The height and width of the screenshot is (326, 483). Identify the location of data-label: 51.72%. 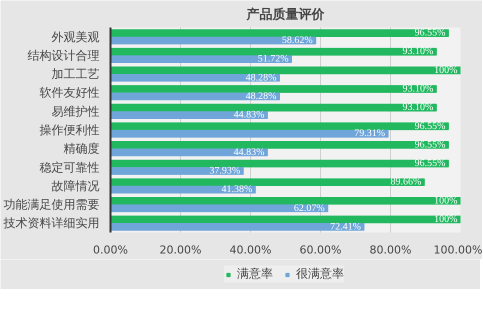
(273, 59).